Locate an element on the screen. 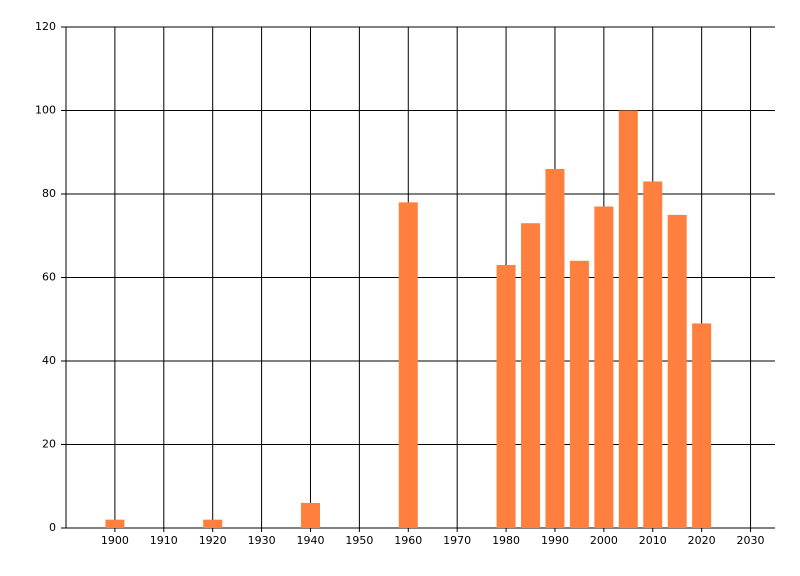  x-tick-label: 1900 is located at coordinates (115, 540).